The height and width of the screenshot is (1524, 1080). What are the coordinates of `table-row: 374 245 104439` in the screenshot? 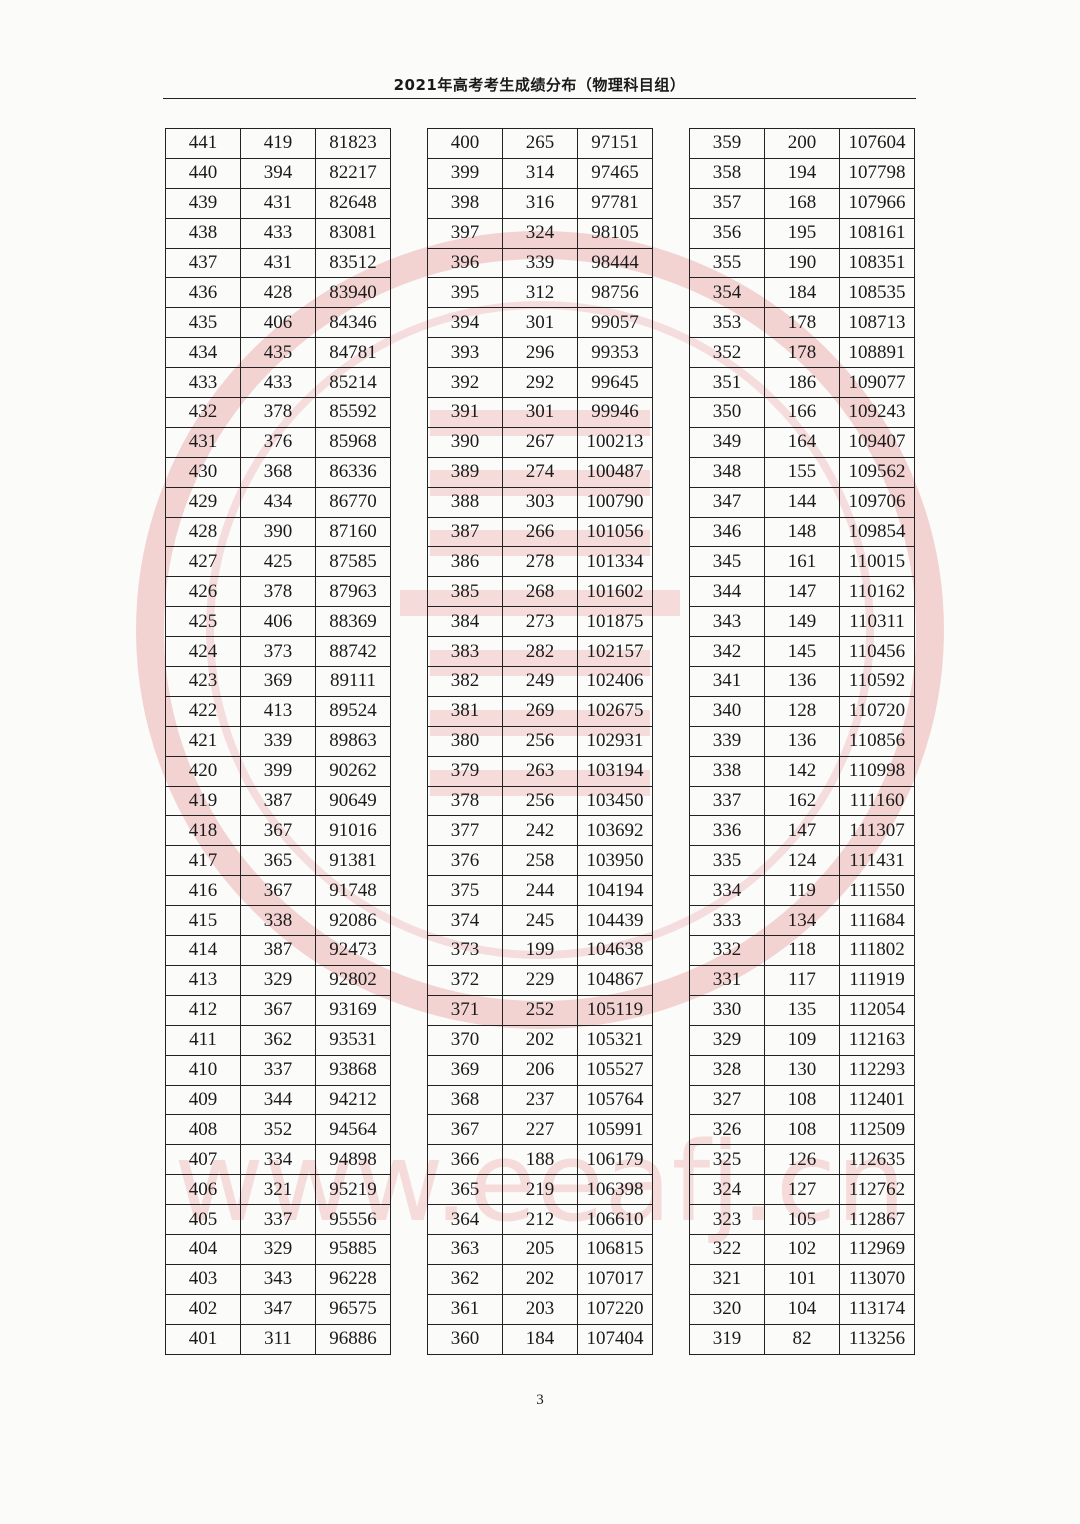 It's located at (540, 921).